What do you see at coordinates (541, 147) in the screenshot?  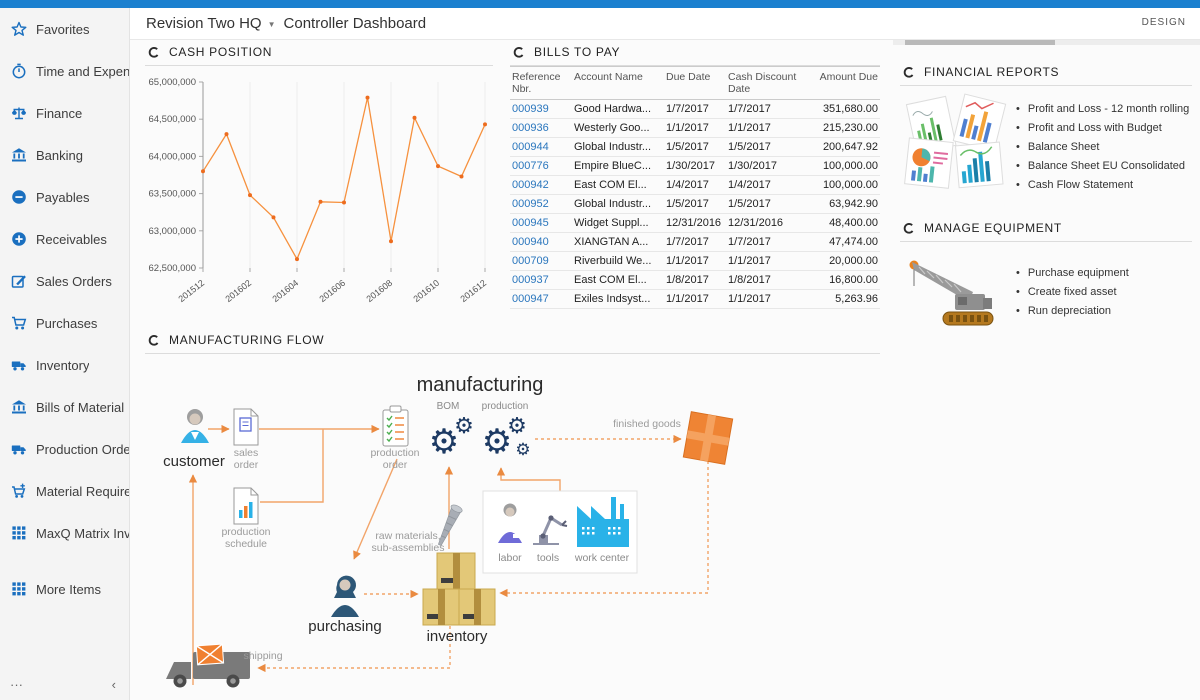 I see `reference-link: 000944` at bounding box center [541, 147].